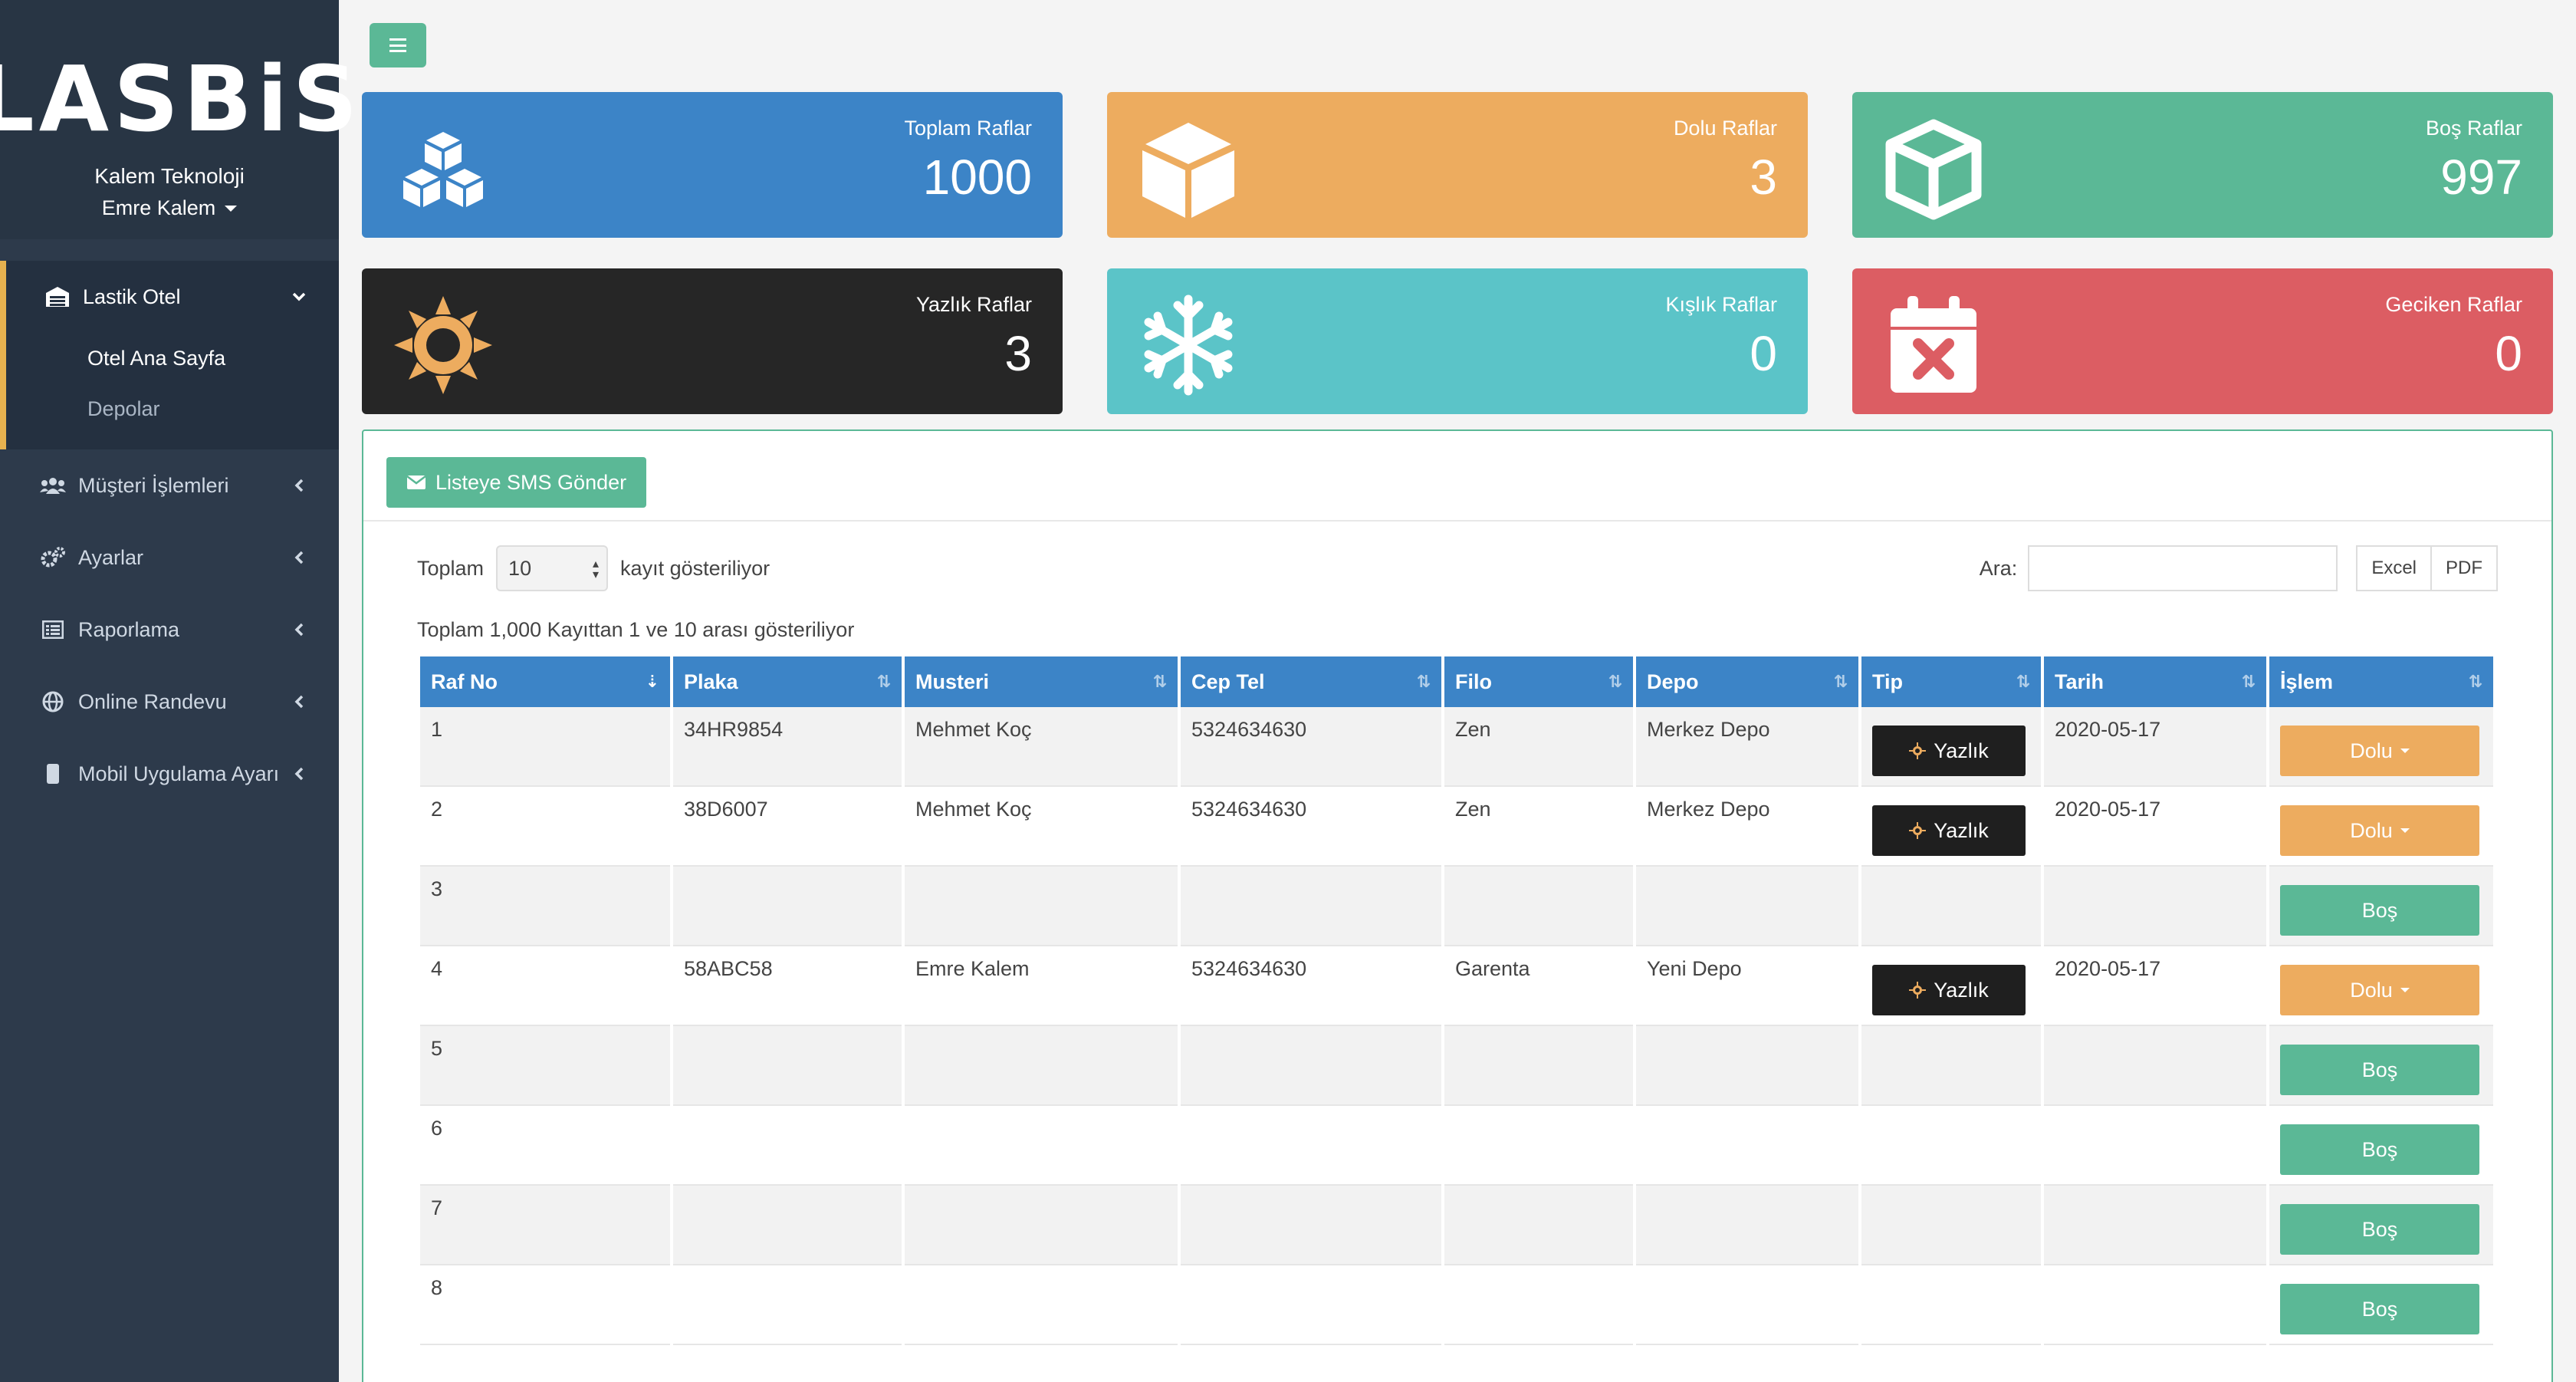 The width and height of the screenshot is (2576, 1382). What do you see at coordinates (787, 681) in the screenshot?
I see `column-header: Plaka ⇅` at bounding box center [787, 681].